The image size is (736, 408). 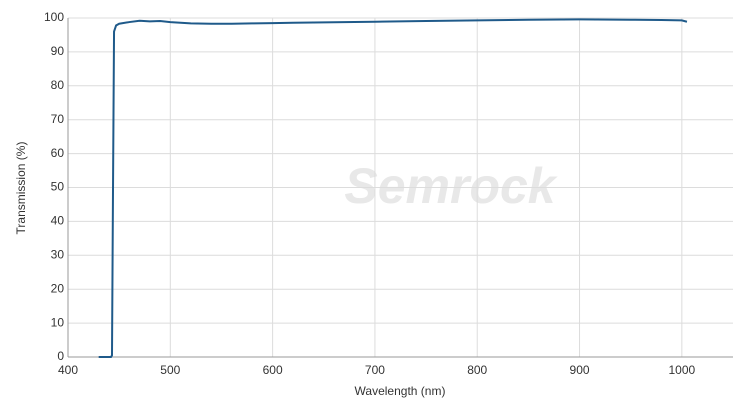 What do you see at coordinates (58, 187) in the screenshot?
I see `y-tick-label: 50` at bounding box center [58, 187].